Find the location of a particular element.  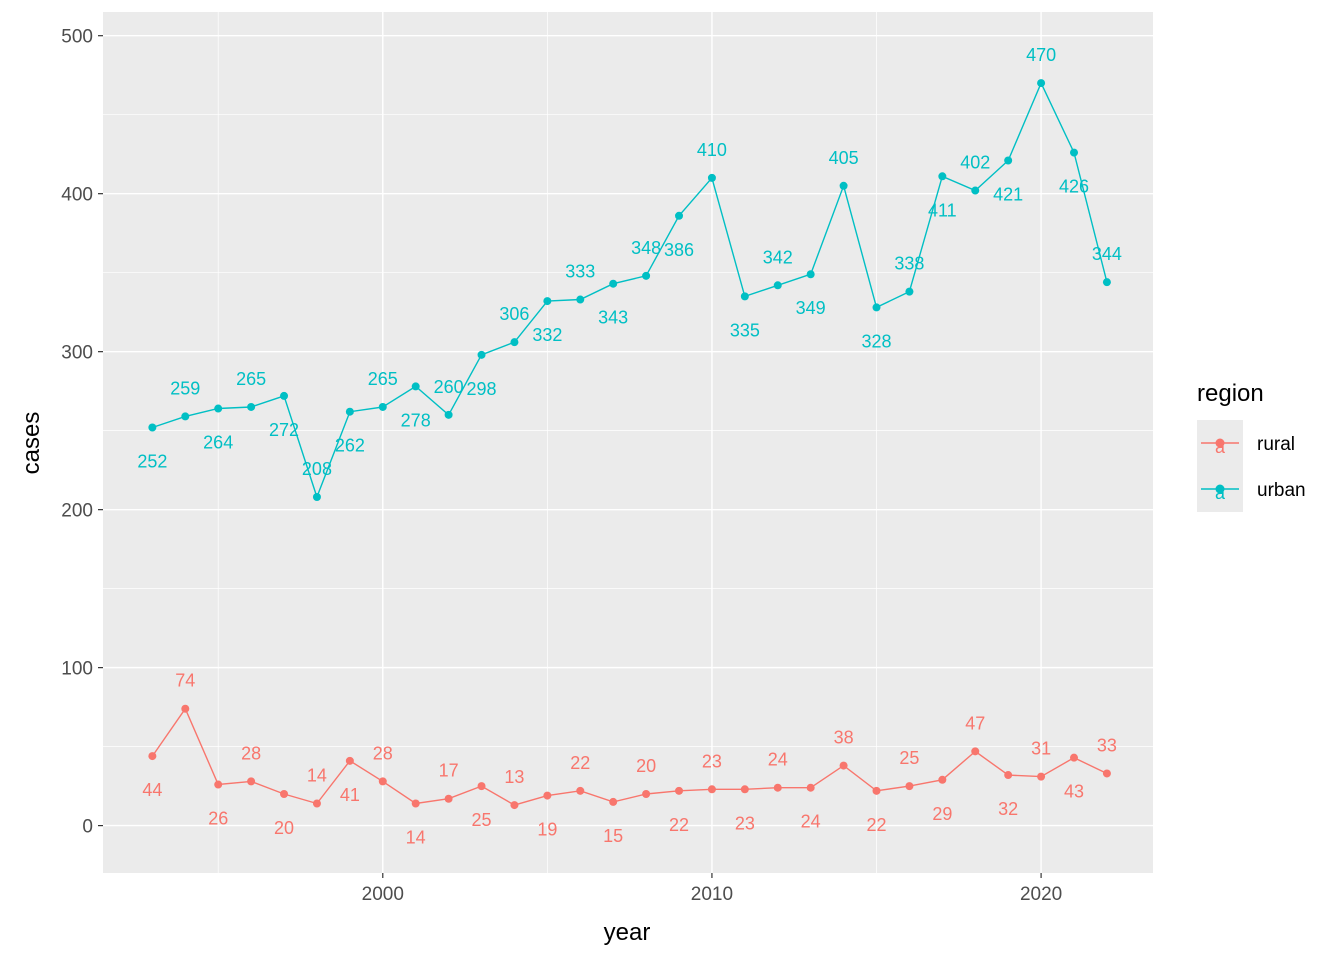

data-label-rural: 23 is located at coordinates (745, 823).